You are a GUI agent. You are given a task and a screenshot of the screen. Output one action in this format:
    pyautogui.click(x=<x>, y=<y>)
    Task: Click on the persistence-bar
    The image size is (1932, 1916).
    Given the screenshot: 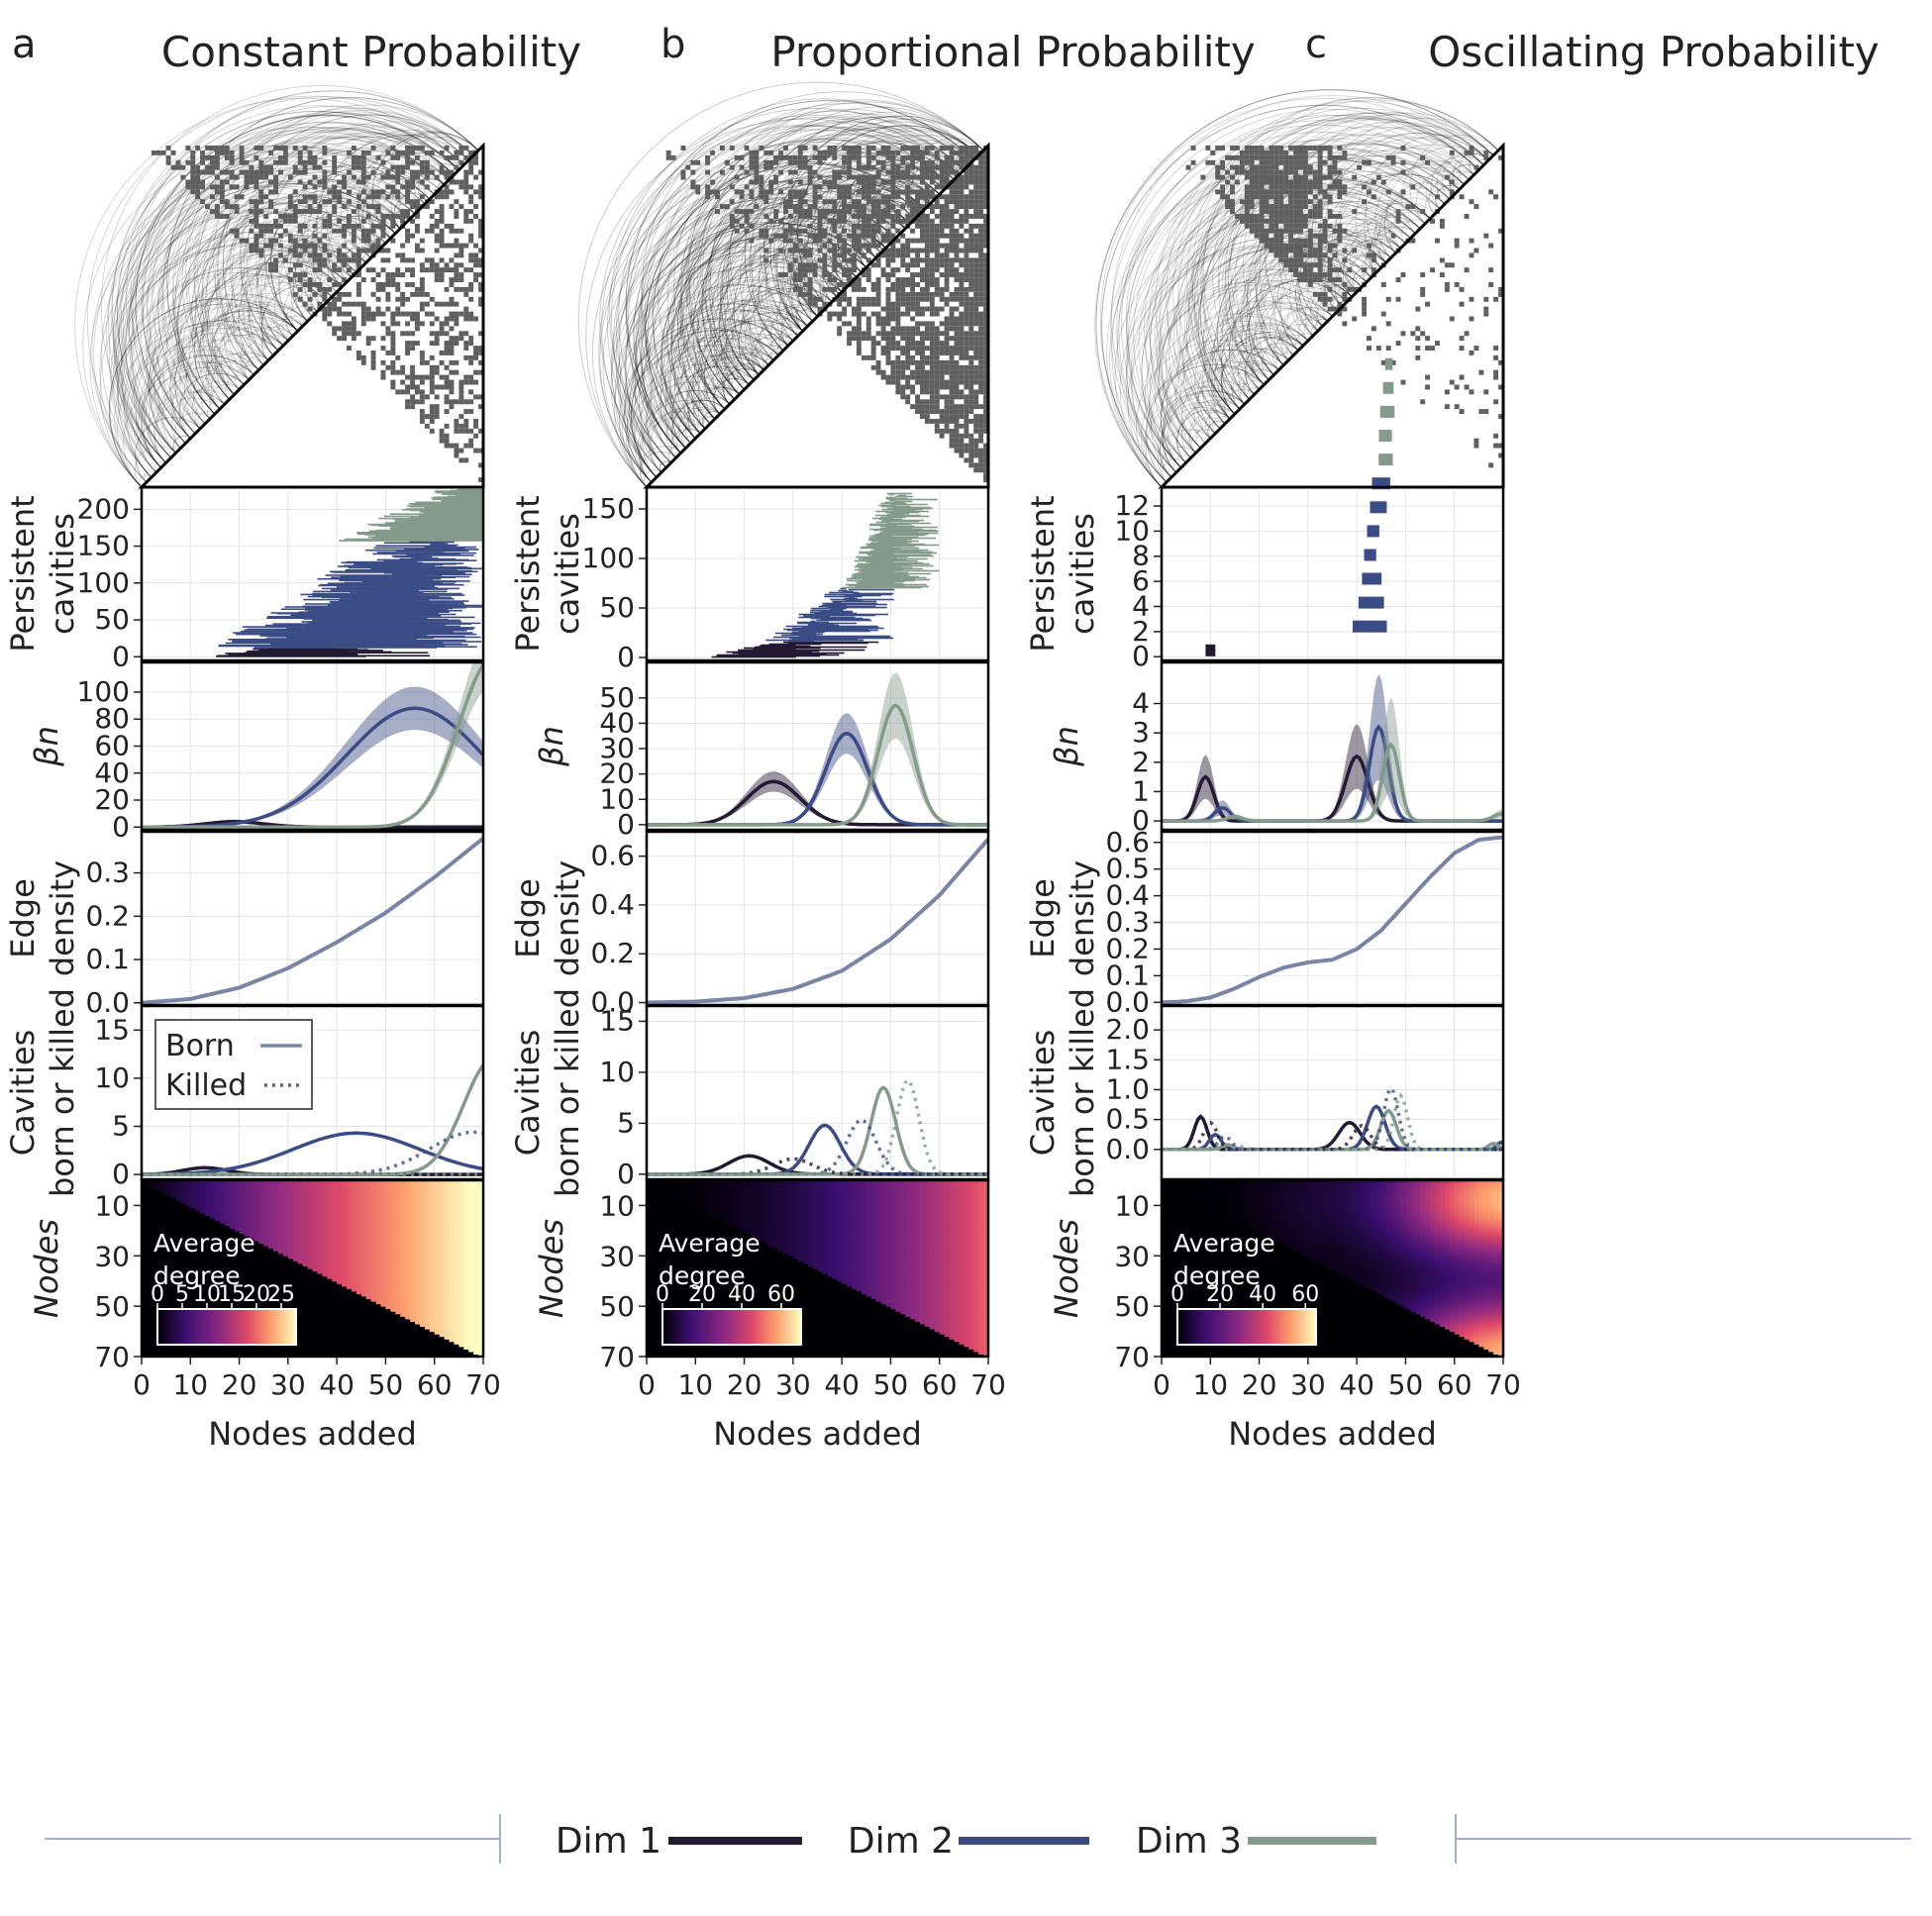 What is the action you would take?
    pyautogui.click(x=470, y=489)
    